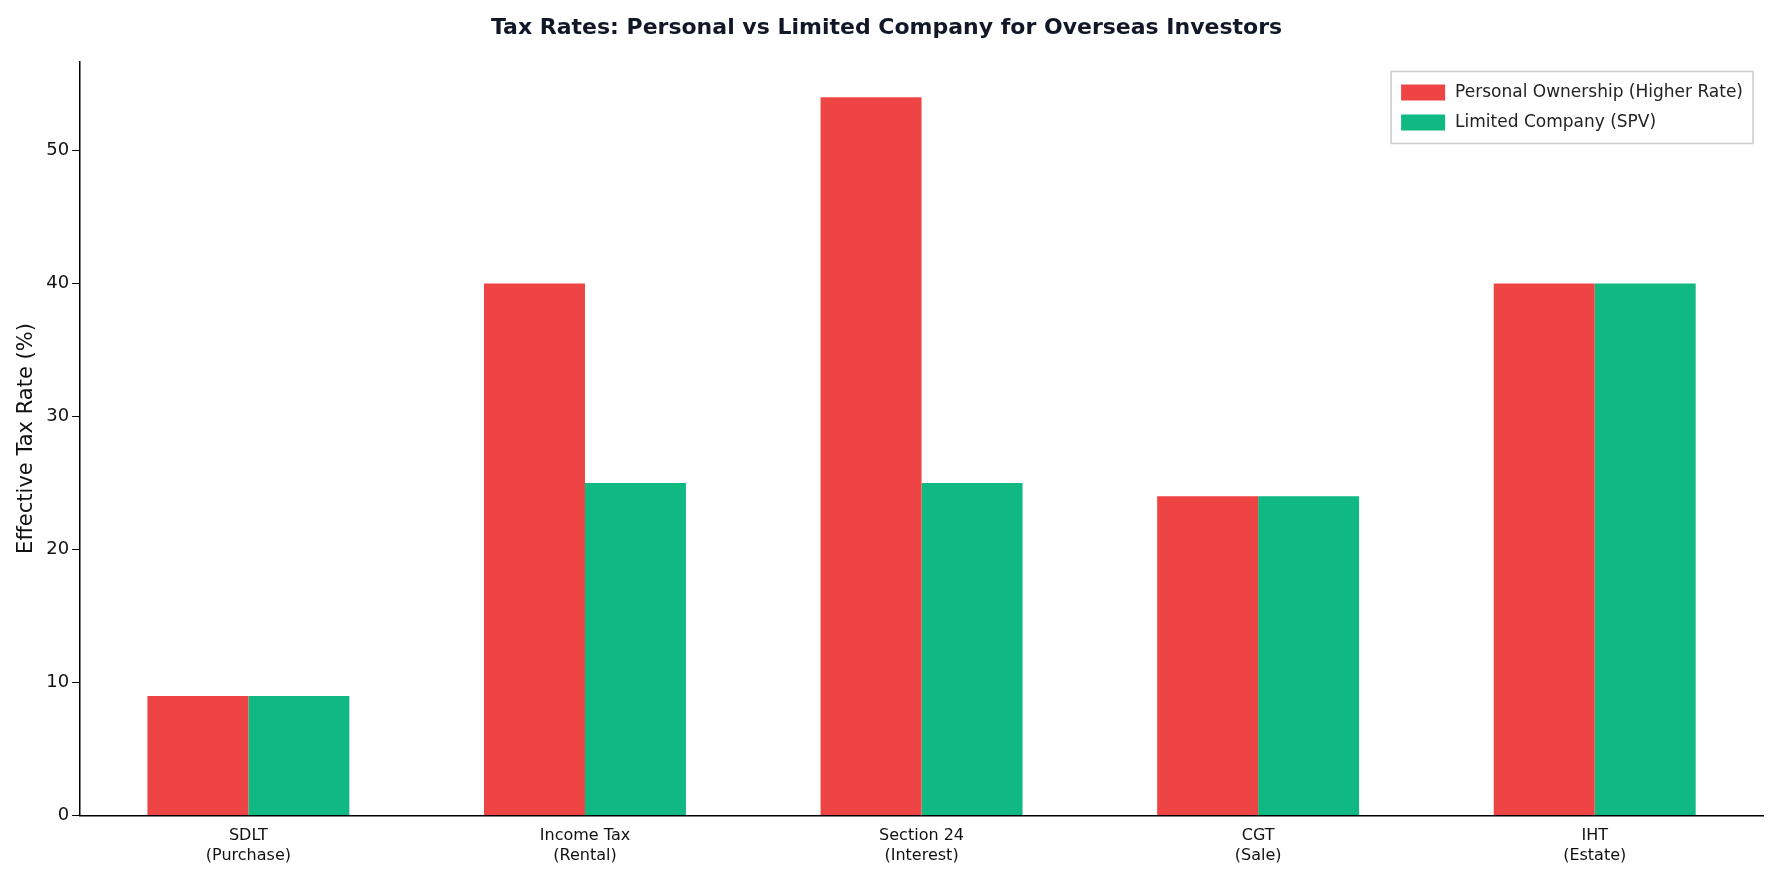 This screenshot has height=878, width=1783. I want to click on y-tick-label: 20, so click(58, 548).